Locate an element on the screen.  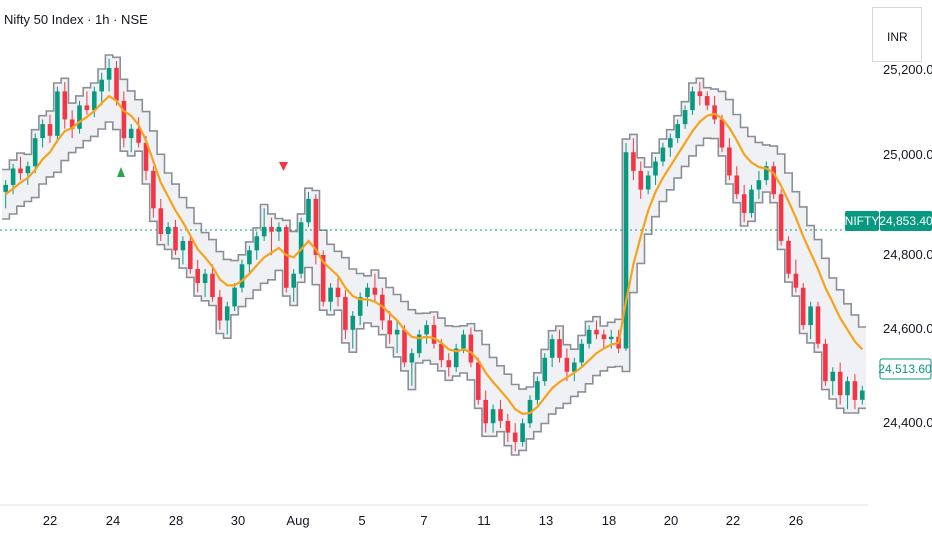
price-axis-label: 25,000.00 is located at coordinates (907, 154).